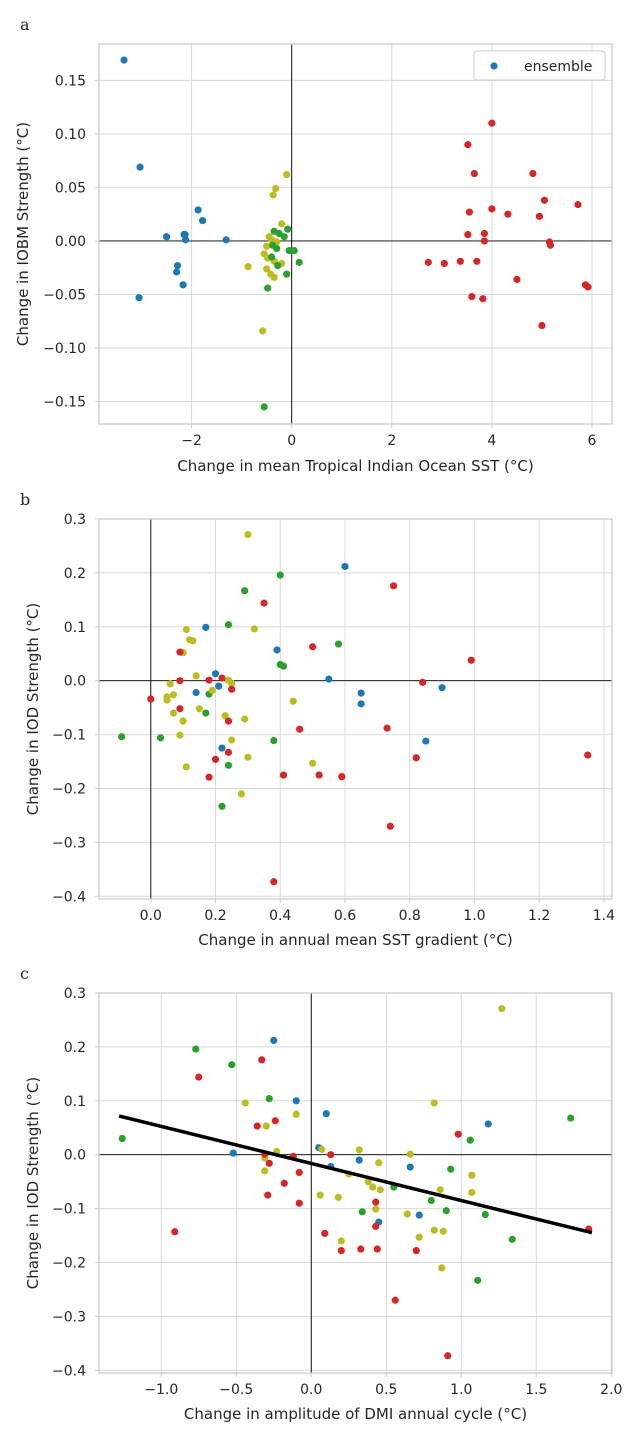 This screenshot has width=640, height=1440. I want to click on x-tick-label: 6, so click(592, 441).